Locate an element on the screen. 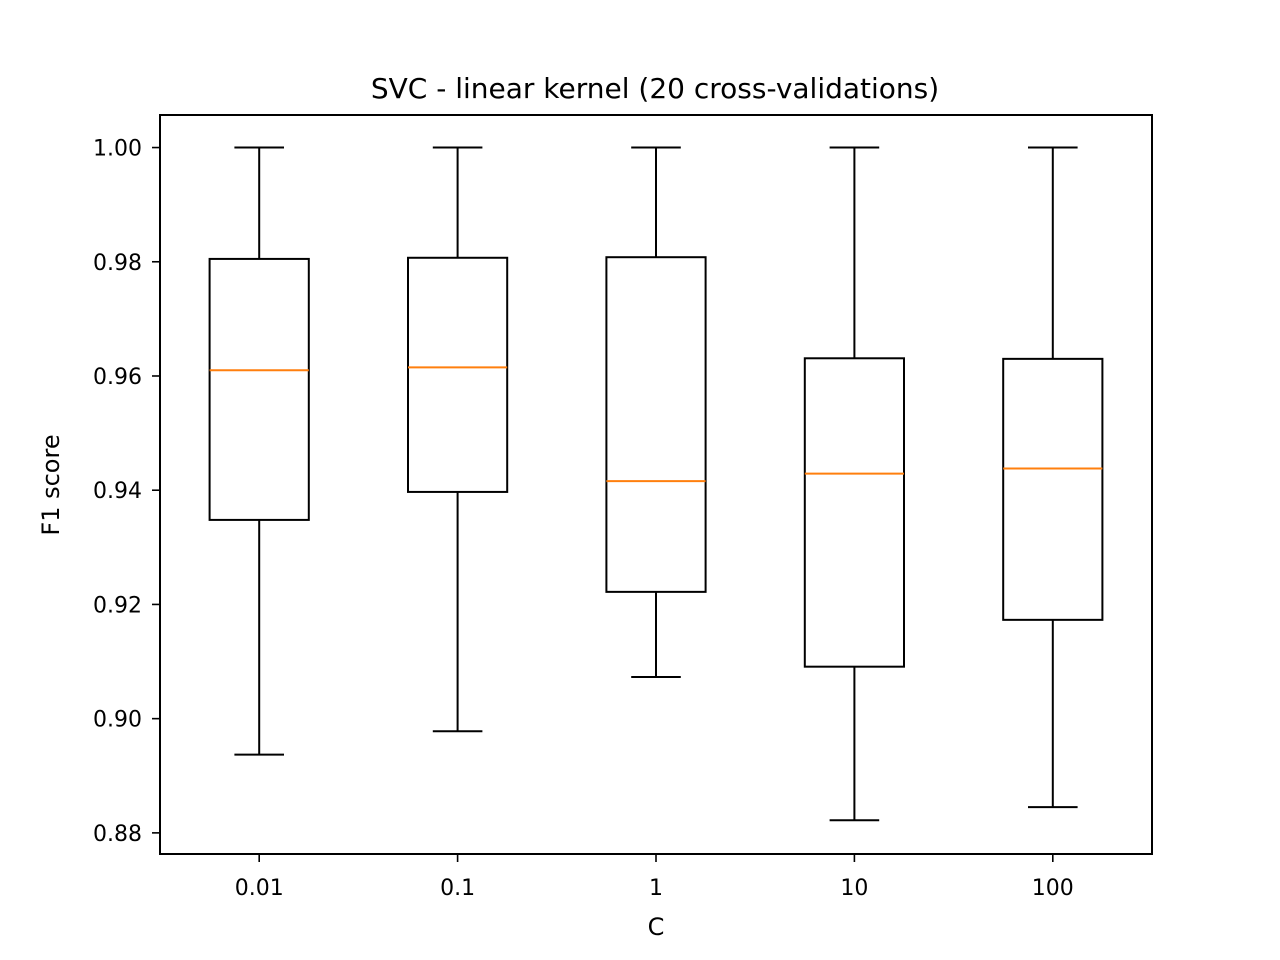 The image size is (1280, 960). x-axis-label: C is located at coordinates (656, 927).